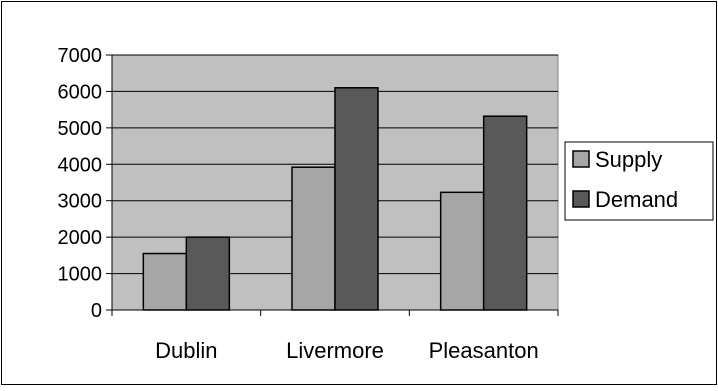  What do you see at coordinates (639, 181) in the screenshot?
I see `legend: Supply Demand` at bounding box center [639, 181].